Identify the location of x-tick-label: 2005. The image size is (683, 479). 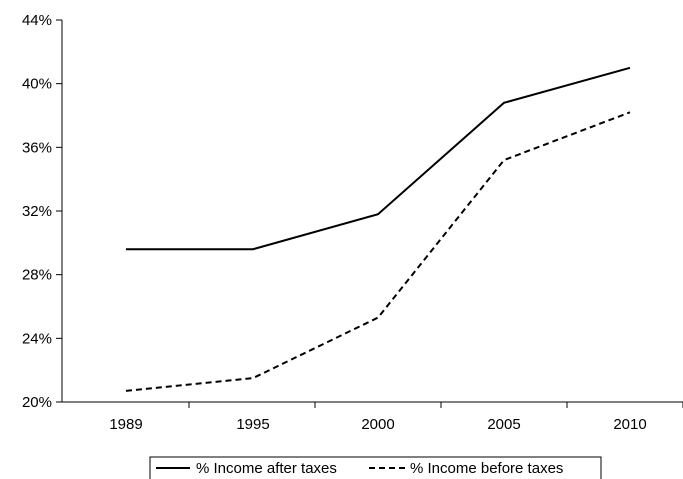
(503, 424).